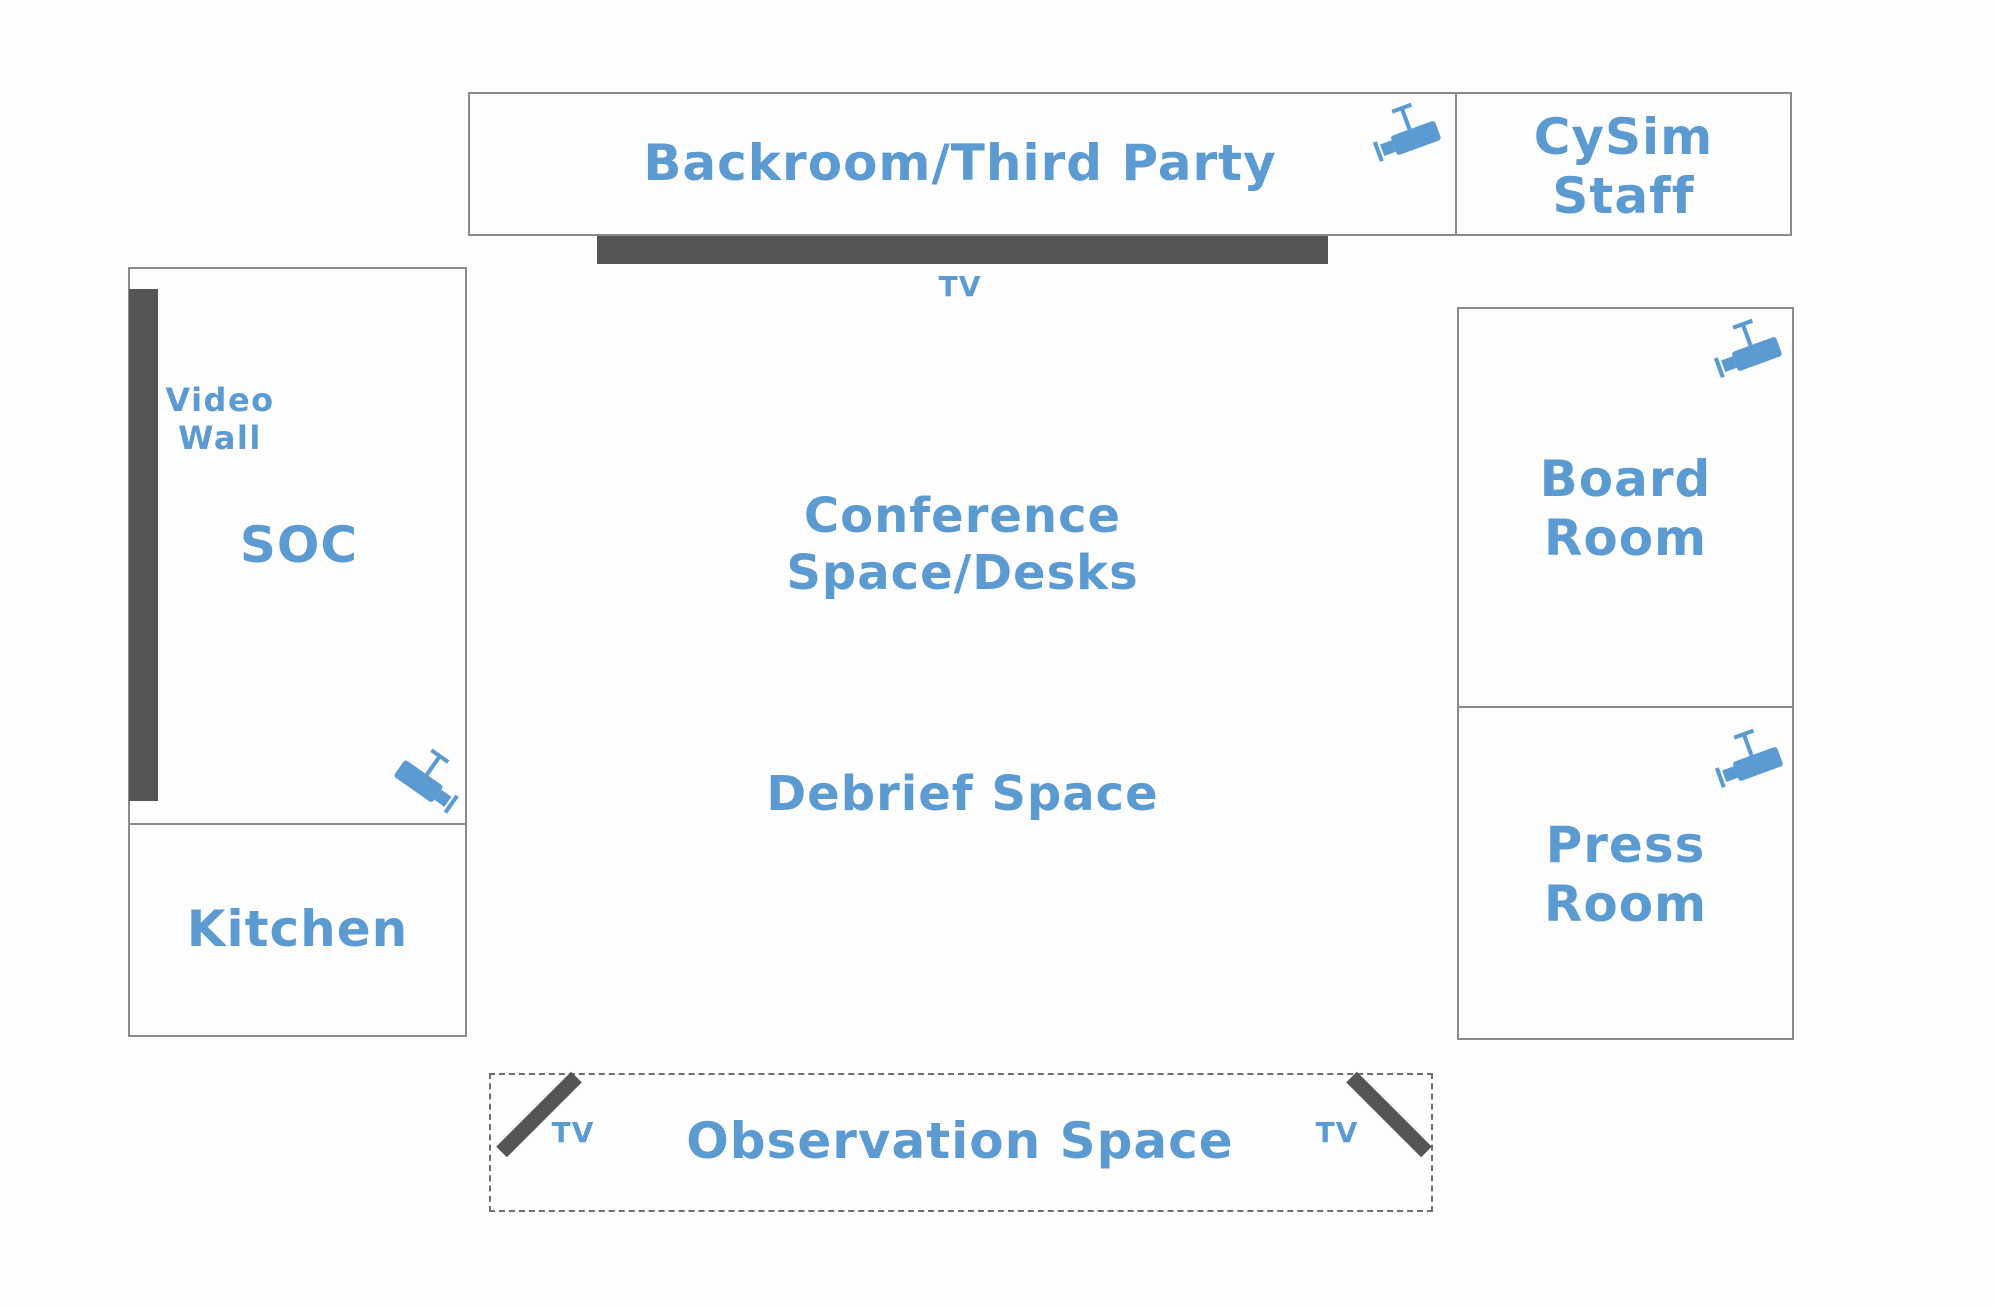 This screenshot has height=1308, width=1994. I want to click on conference-label: Conference Space/Desks, so click(962, 544).